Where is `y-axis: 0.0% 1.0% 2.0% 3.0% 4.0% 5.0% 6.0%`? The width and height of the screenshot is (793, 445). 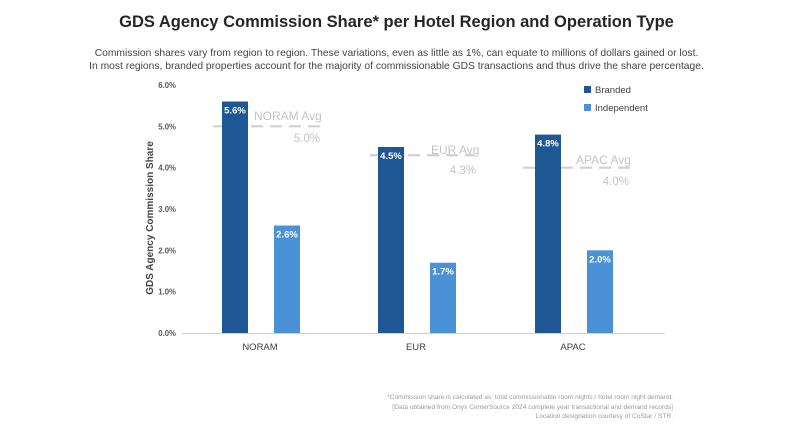
y-axis: 0.0% 1.0% 2.0% 3.0% 4.0% 5.0% 6.0% is located at coordinates (167, 209).